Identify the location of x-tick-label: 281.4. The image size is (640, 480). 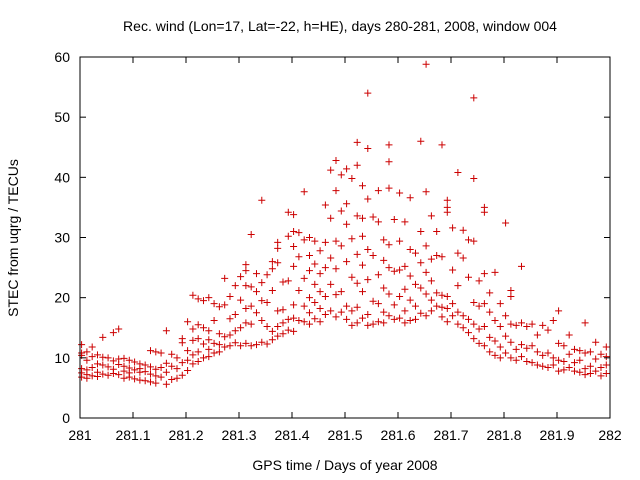
(291, 435).